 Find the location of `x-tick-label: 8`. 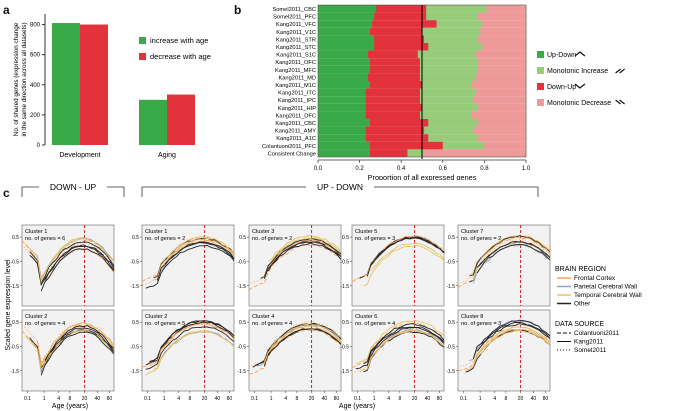

x-tick-label: 8 is located at coordinates (505, 399).